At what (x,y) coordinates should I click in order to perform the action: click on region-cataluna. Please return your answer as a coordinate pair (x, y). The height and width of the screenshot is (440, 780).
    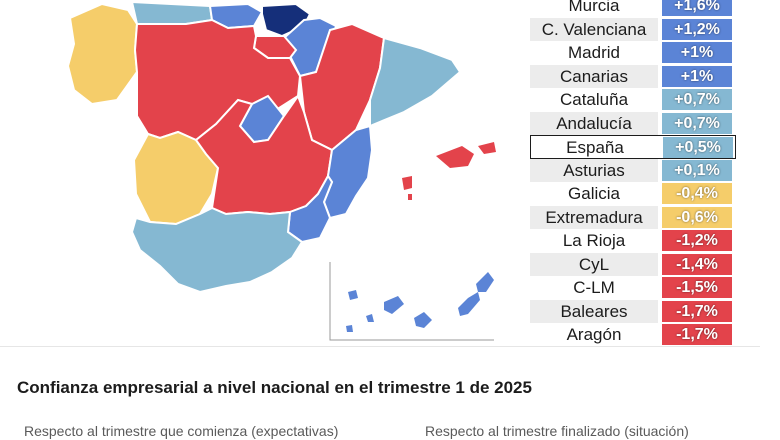
    Looking at the image, I should click on (415, 82).